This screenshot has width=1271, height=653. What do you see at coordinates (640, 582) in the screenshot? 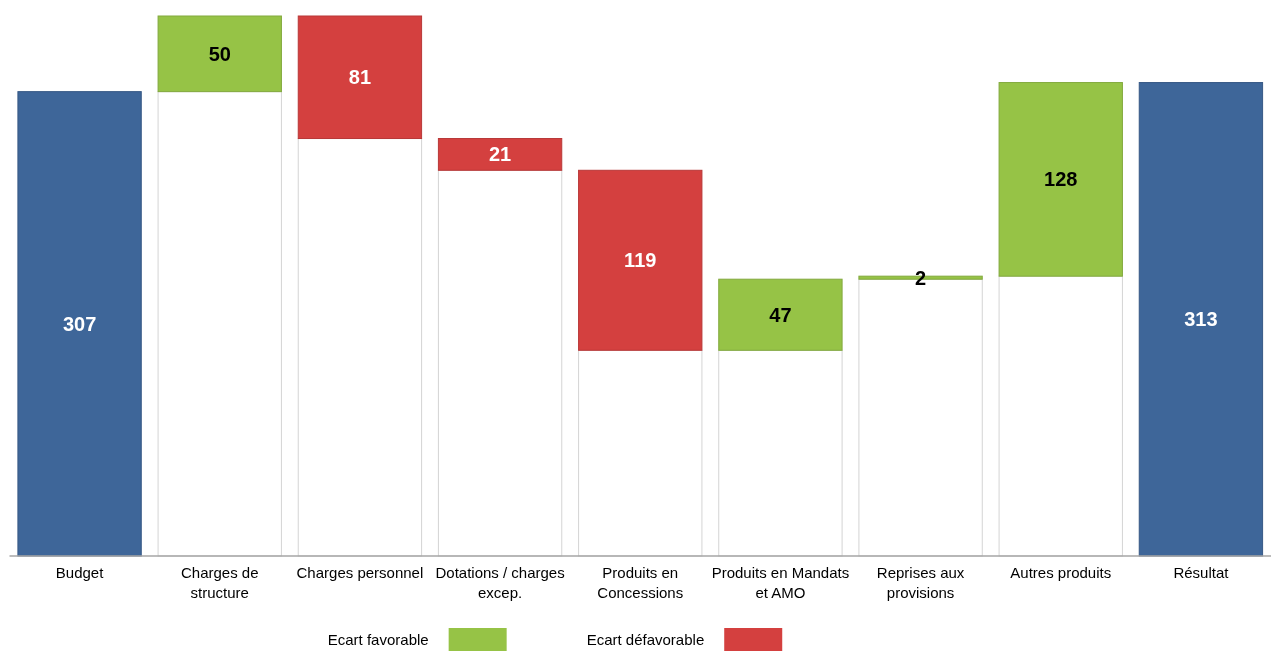
I see `x-tick-label: Produits en Concessions` at bounding box center [640, 582].